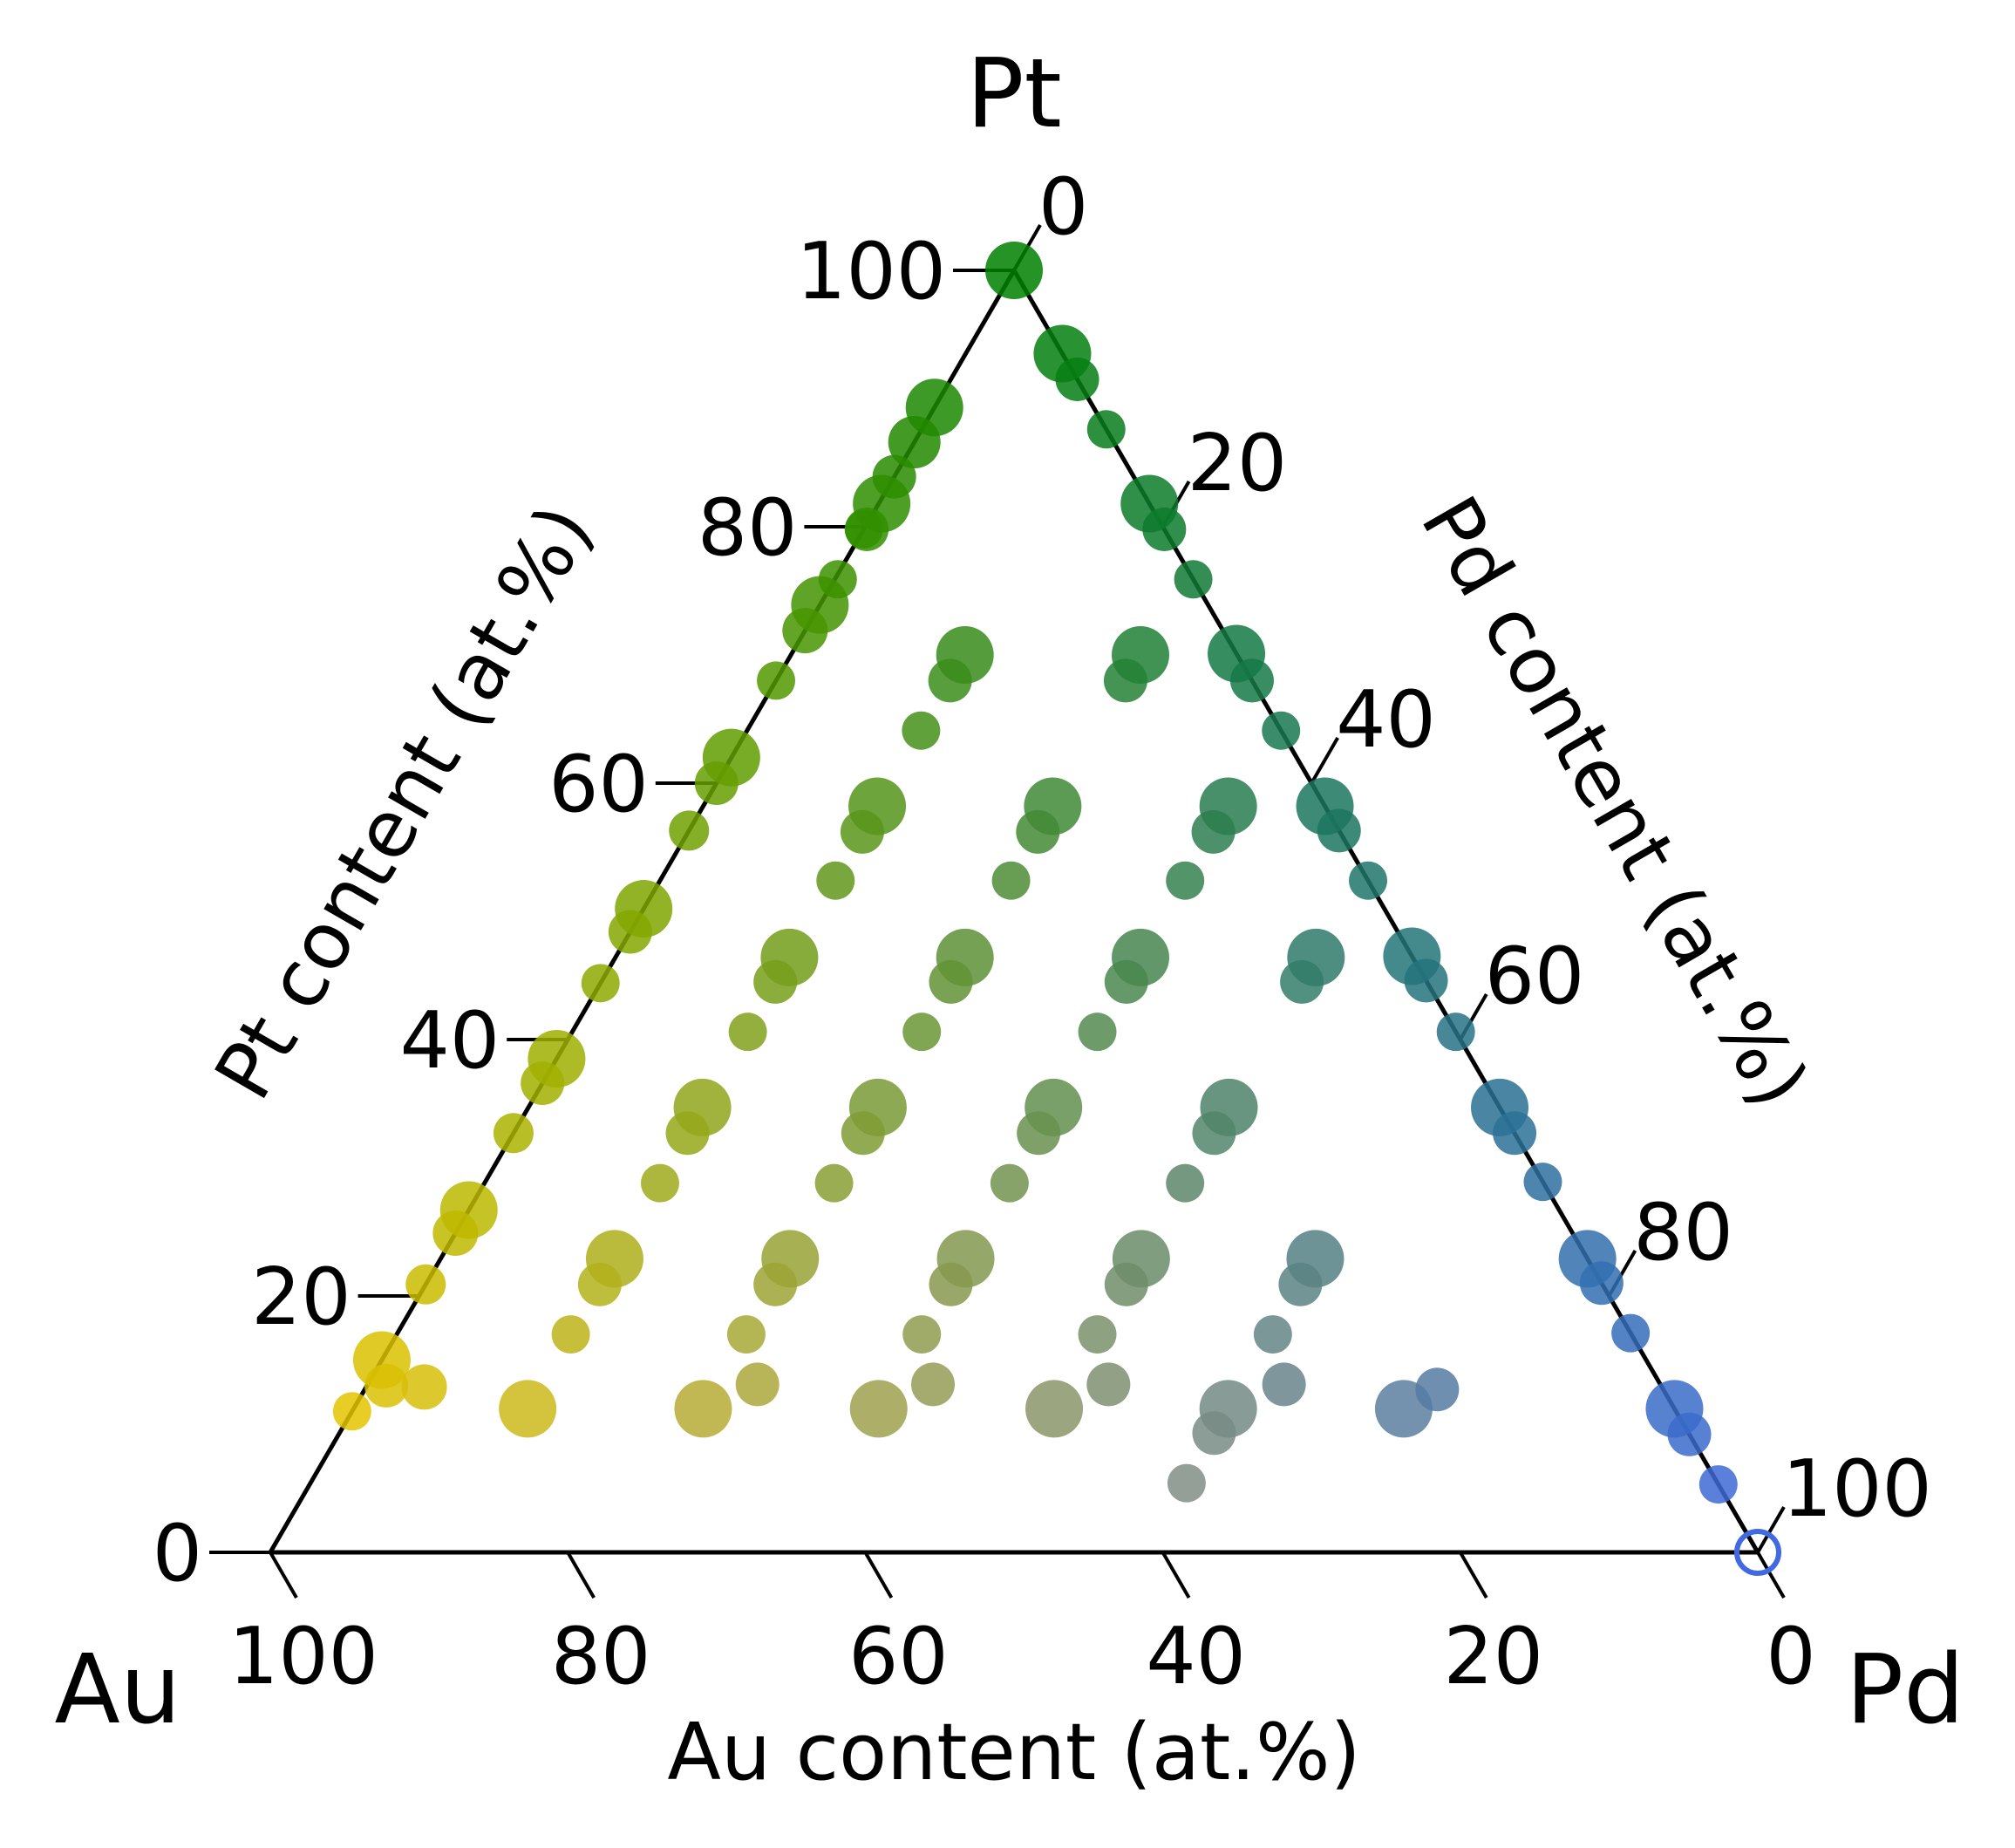 The width and height of the screenshot is (2015, 1848). Describe the element at coordinates (1196, 1656) in the screenshot. I see `bottom-axis-tick-label: 40` at that location.